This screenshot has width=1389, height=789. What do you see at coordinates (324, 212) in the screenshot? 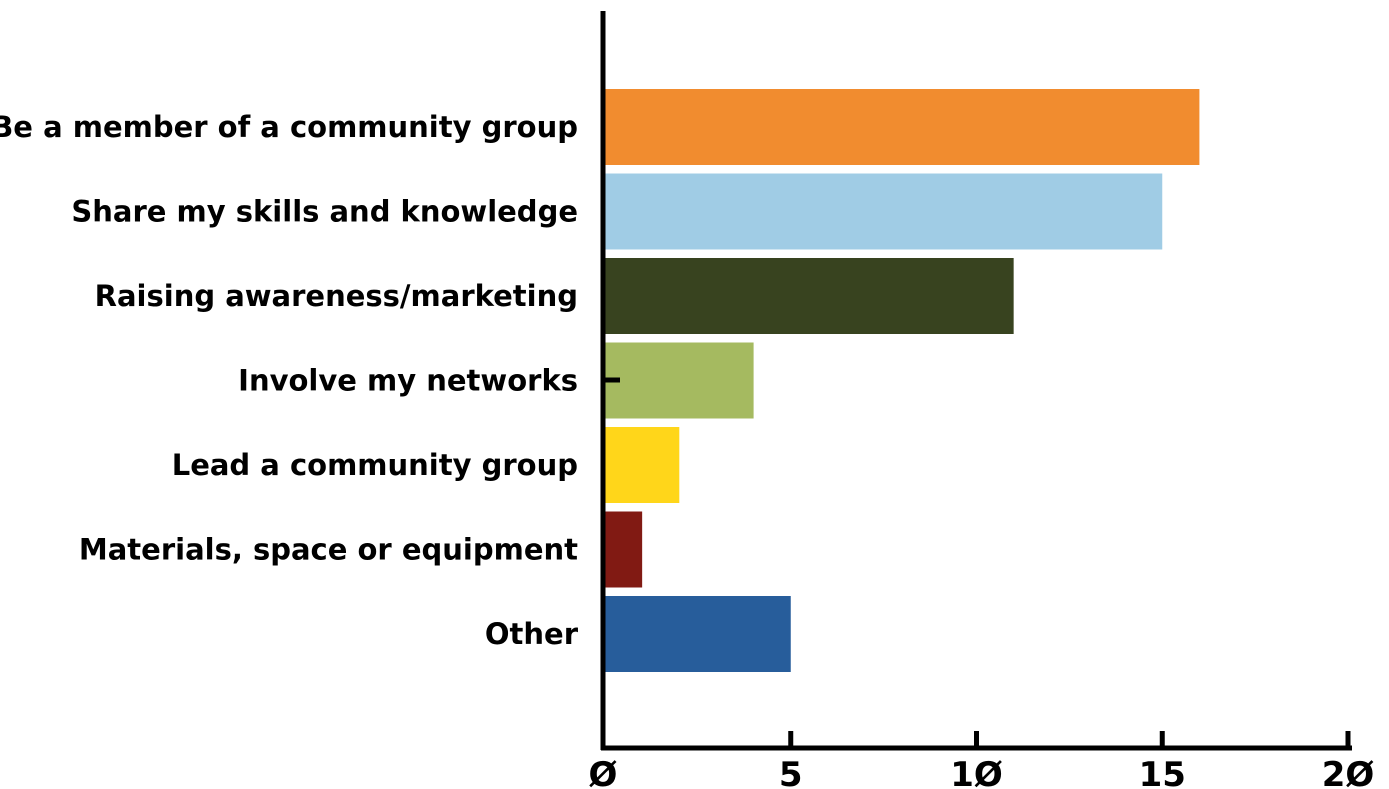
I see `category-label: Share my skills and knowledge` at bounding box center [324, 212].